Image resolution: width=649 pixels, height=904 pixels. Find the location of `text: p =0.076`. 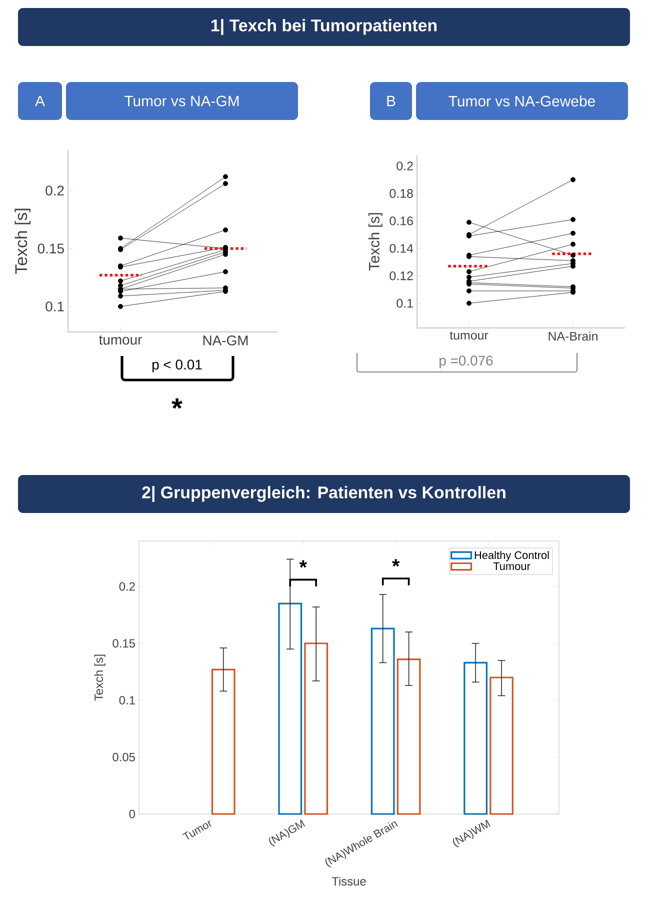

text: p =0.076 is located at coordinates (466, 362).